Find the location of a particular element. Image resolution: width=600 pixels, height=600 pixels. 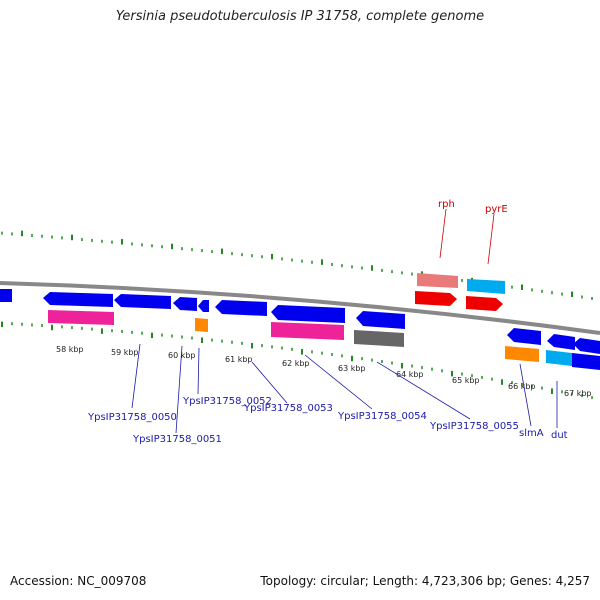

scale-label: 63 kbp is located at coordinates (352, 368).